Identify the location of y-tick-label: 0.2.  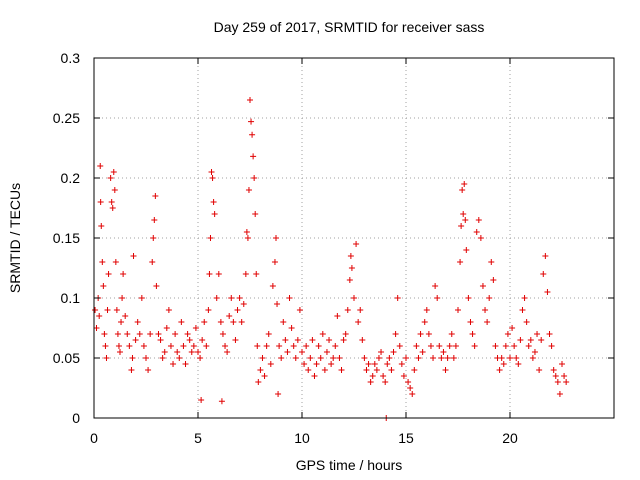
(71, 178).